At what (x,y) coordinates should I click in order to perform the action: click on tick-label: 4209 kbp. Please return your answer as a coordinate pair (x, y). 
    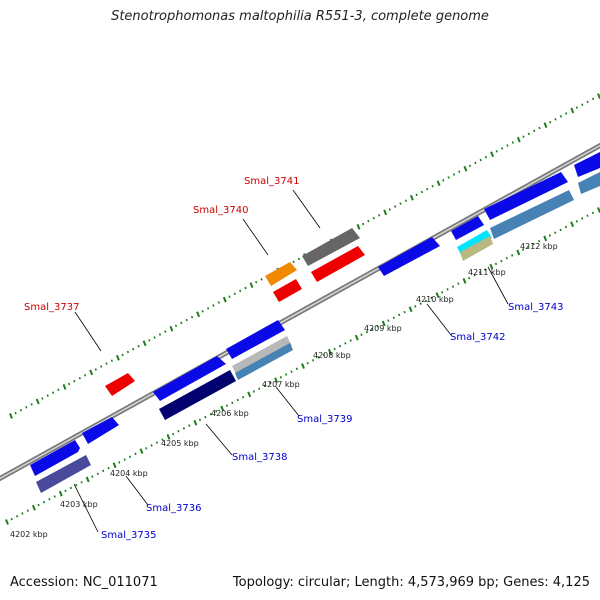
    Looking at the image, I should click on (383, 328).